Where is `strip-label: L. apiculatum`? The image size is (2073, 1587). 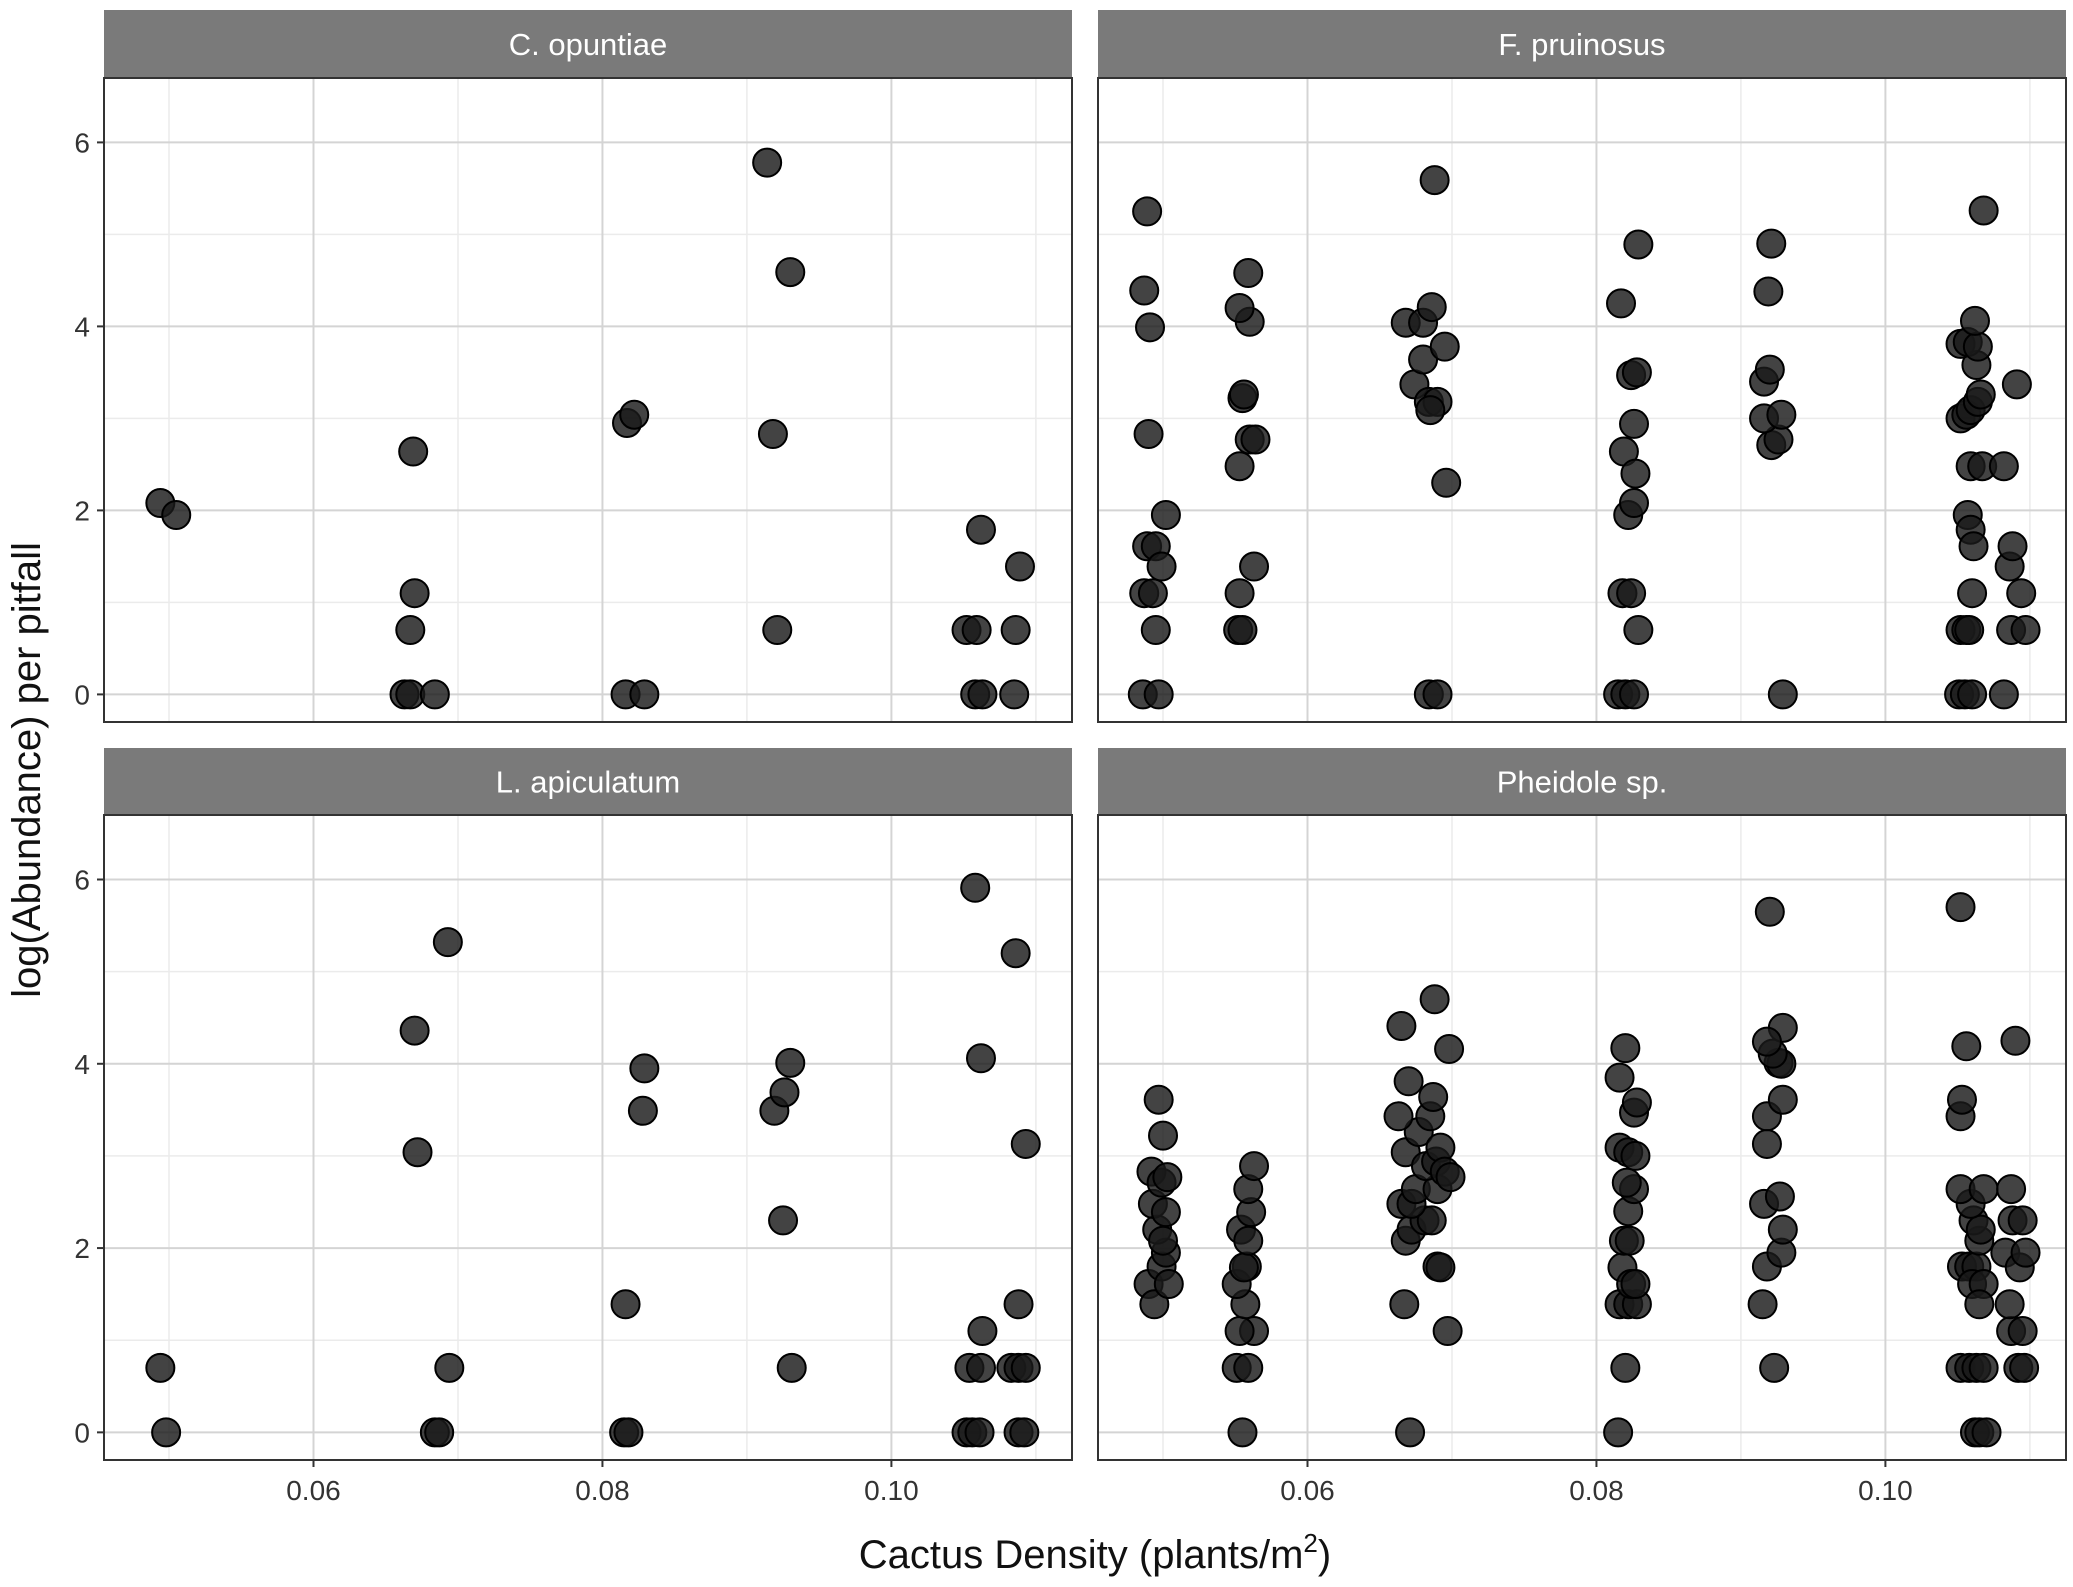
strip-label: L. apiculatum is located at coordinates (588, 782).